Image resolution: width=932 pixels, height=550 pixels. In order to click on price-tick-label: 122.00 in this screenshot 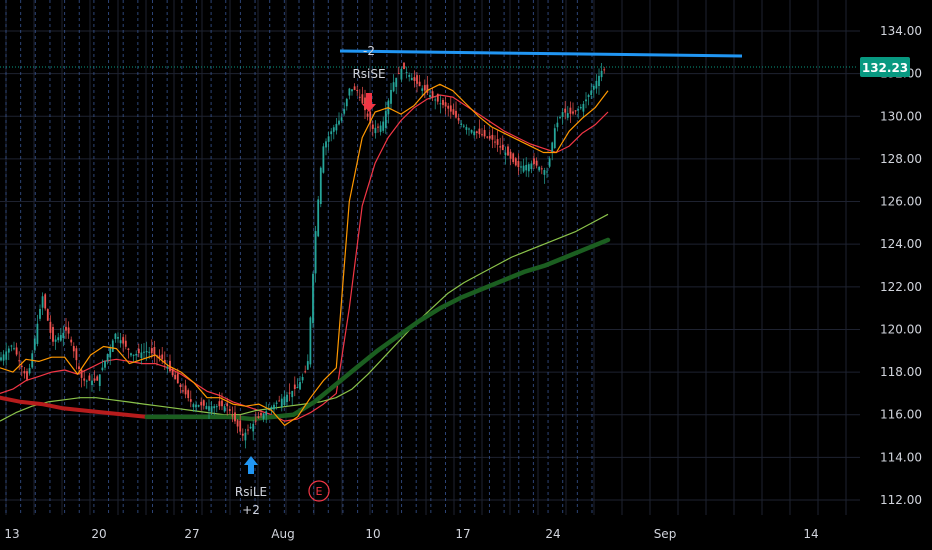, I will do `click(901, 287)`.